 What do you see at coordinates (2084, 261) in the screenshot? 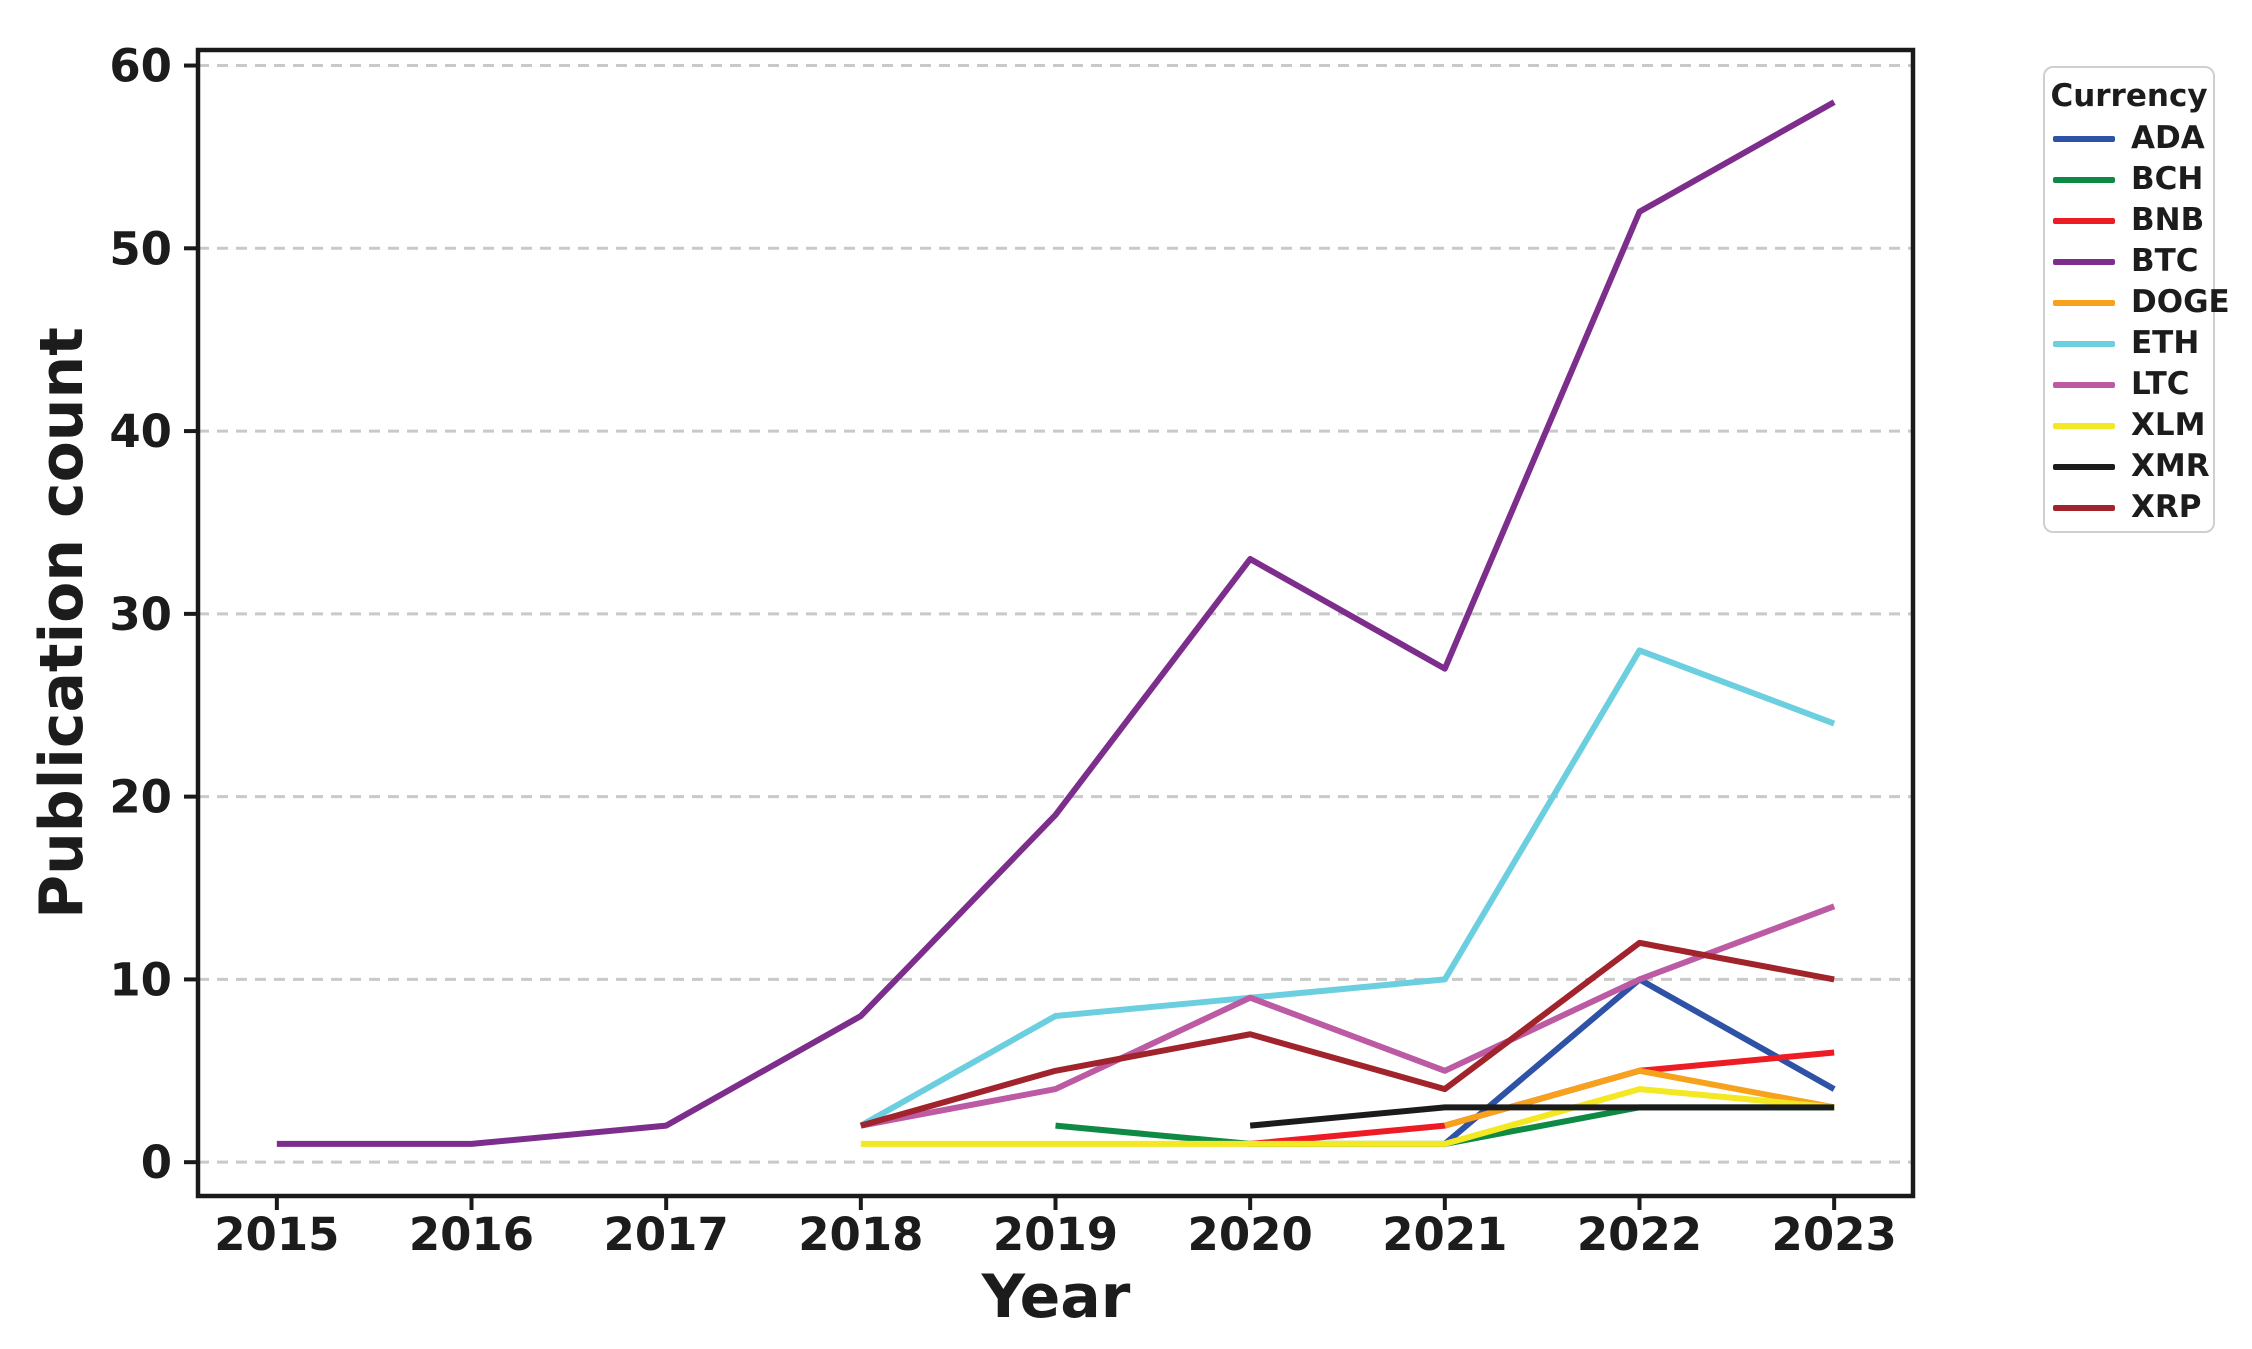
I see `legend-swatch-btc` at bounding box center [2084, 261].